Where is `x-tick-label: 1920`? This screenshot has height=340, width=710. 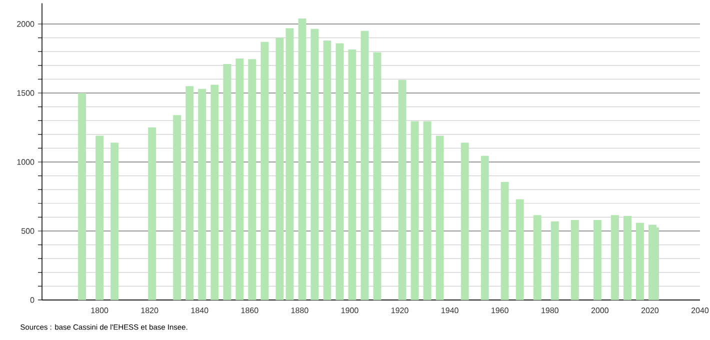 x-tick-label: 1920 is located at coordinates (399, 311).